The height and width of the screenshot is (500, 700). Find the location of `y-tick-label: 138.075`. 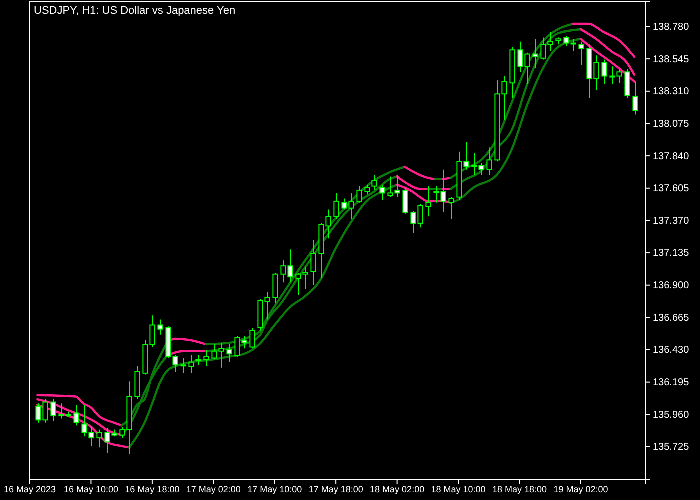

y-tick-label: 138.075 is located at coordinates (671, 124).